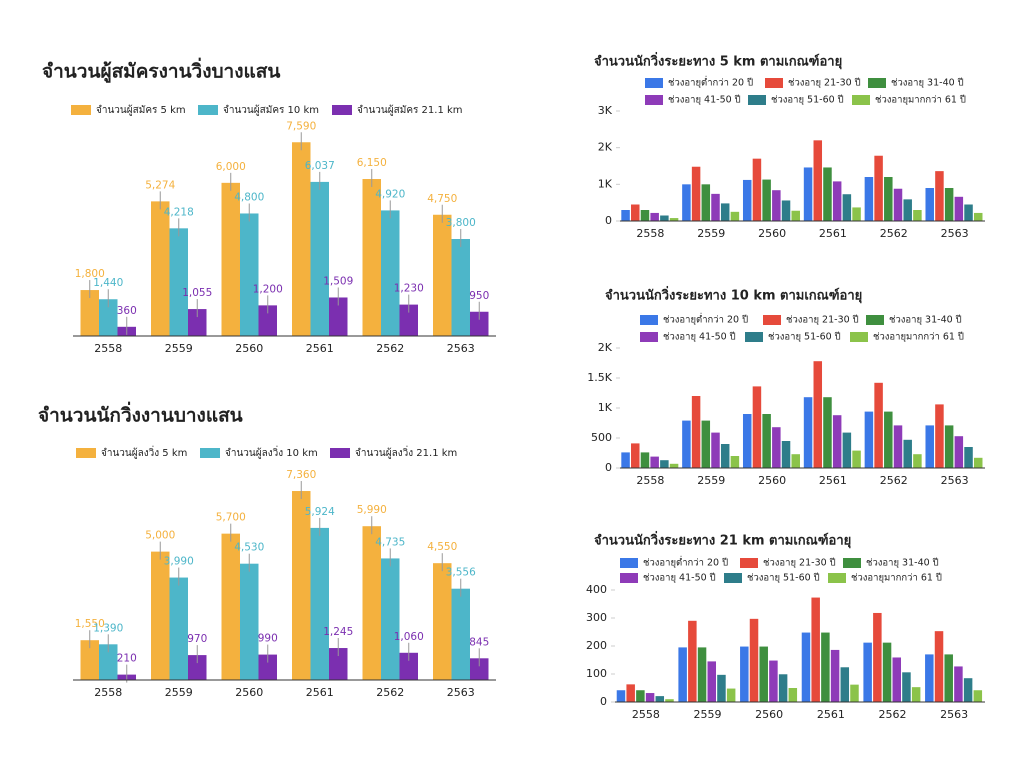 Image resolution: width=1024 pixels, height=763 pixels. Describe the element at coordinates (918, 337) in the screenshot. I see `legend-label: ช่วงอายุมากกว่า 61 ปี` at that location.